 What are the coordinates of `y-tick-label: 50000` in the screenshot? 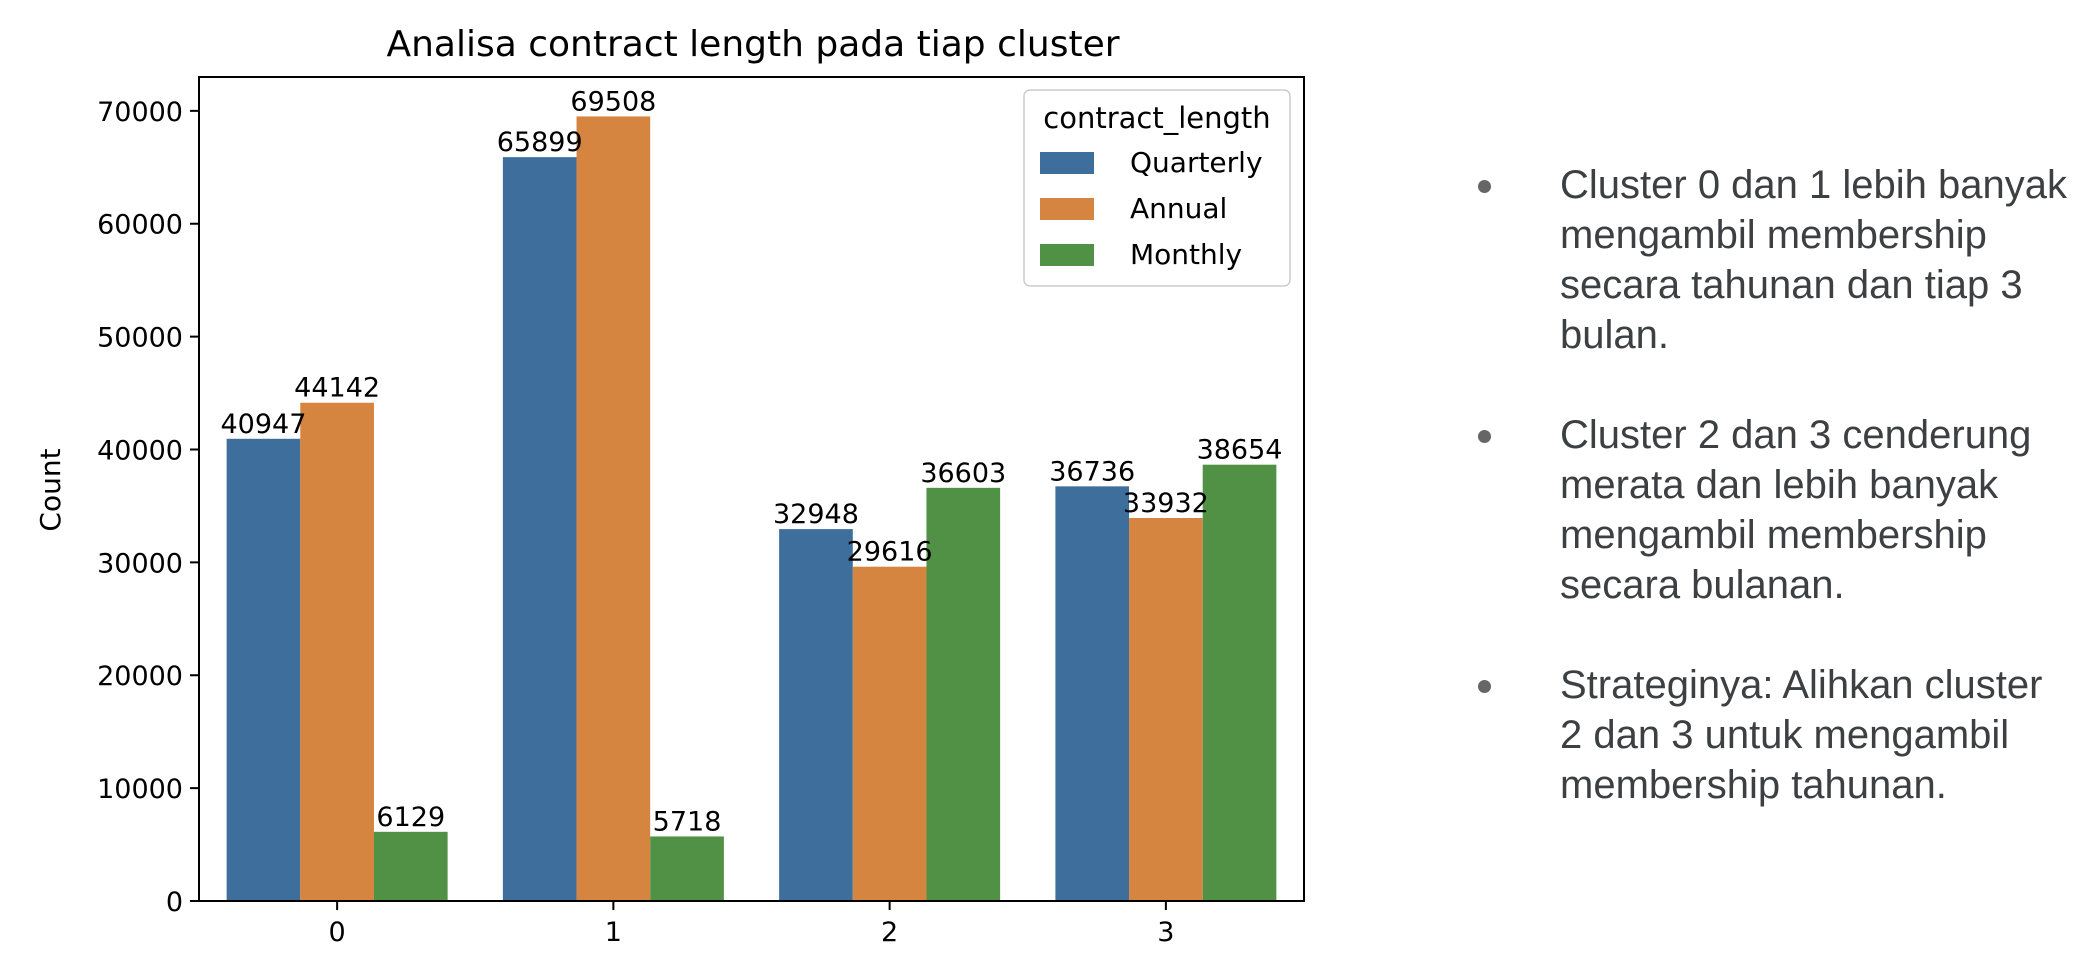 It's located at (140, 338).